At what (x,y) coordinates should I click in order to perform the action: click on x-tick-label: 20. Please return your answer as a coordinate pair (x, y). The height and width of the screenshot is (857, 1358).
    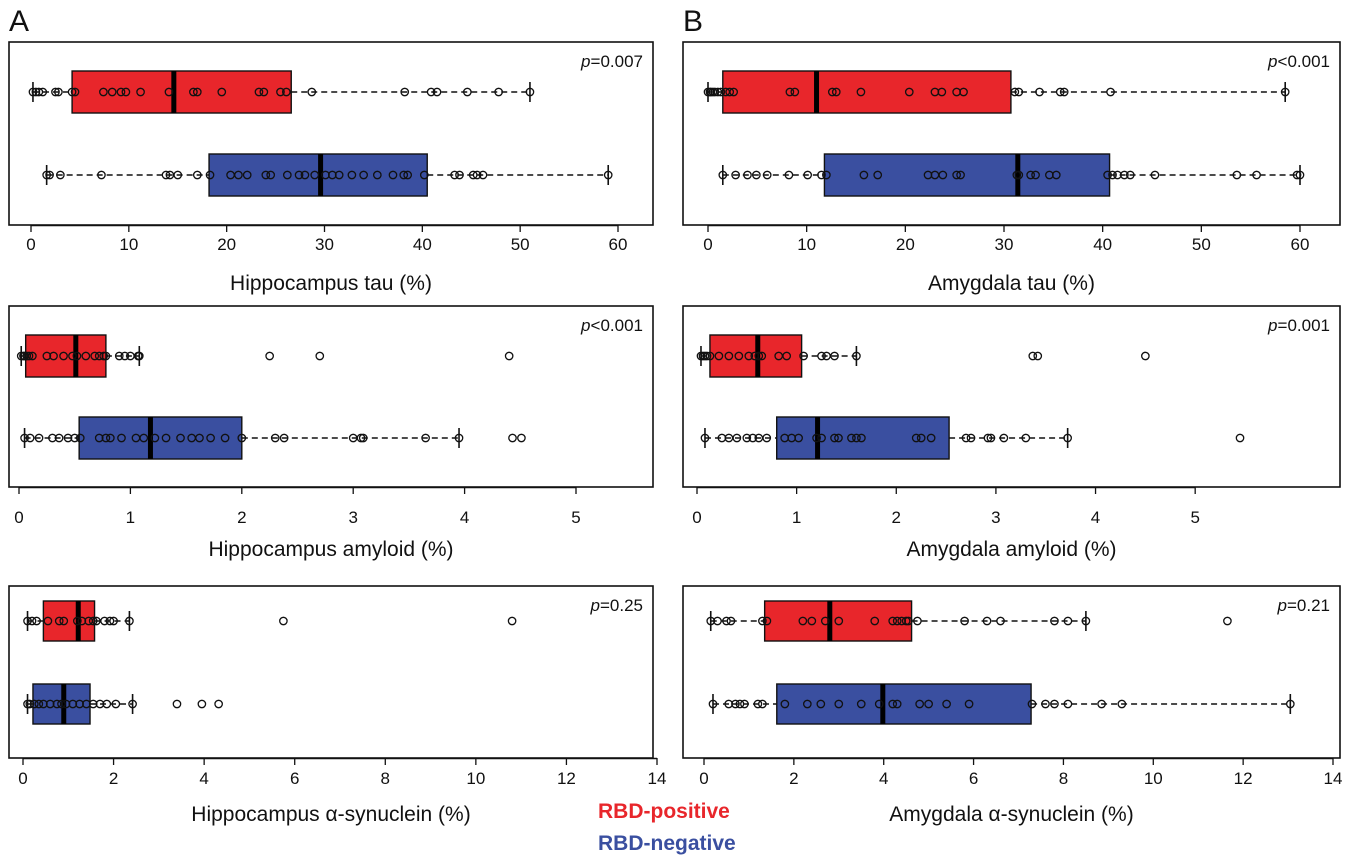
    Looking at the image, I should click on (905, 244).